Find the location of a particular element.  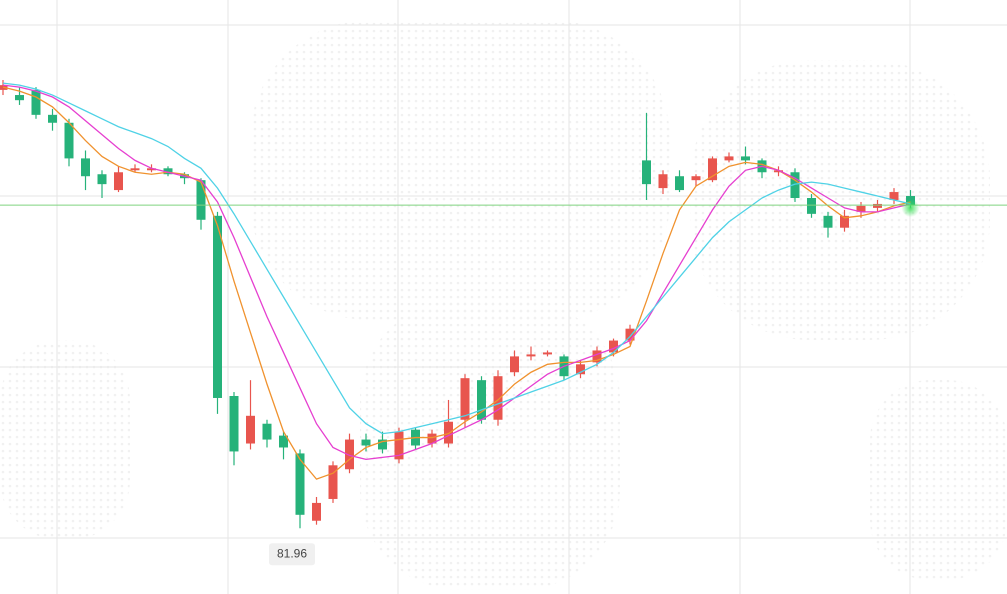

last-price-glow is located at coordinates (910, 208).